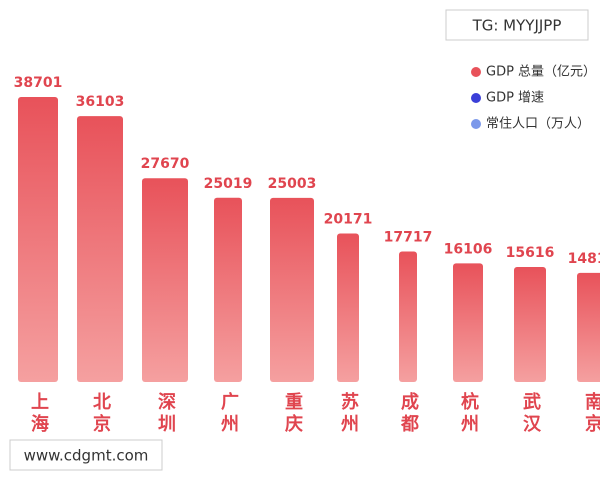 The image size is (600, 480). I want to click on x-tick-label: 杭州, so click(469, 413).